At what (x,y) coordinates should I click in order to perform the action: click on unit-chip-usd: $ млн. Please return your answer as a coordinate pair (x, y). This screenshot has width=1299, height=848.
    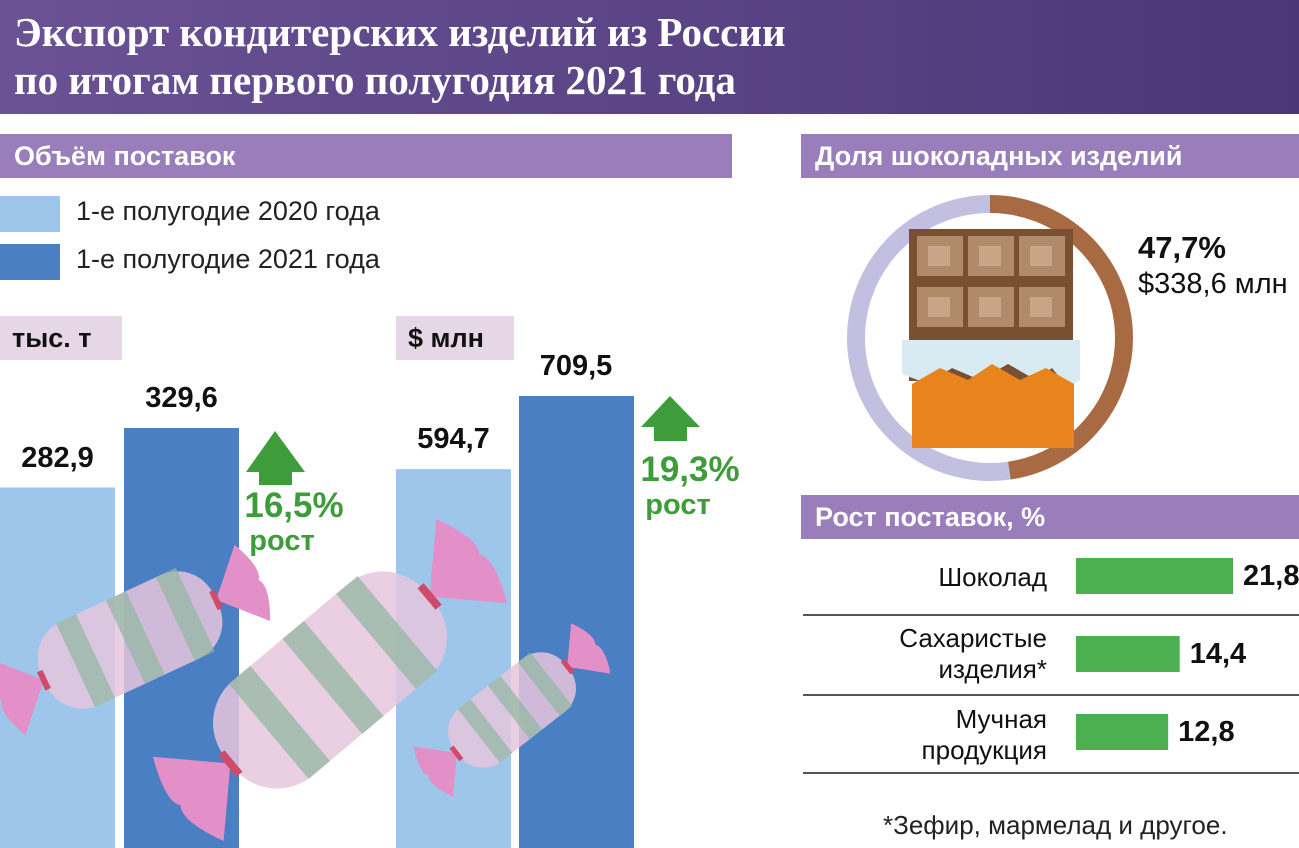
    Looking at the image, I should click on (455, 338).